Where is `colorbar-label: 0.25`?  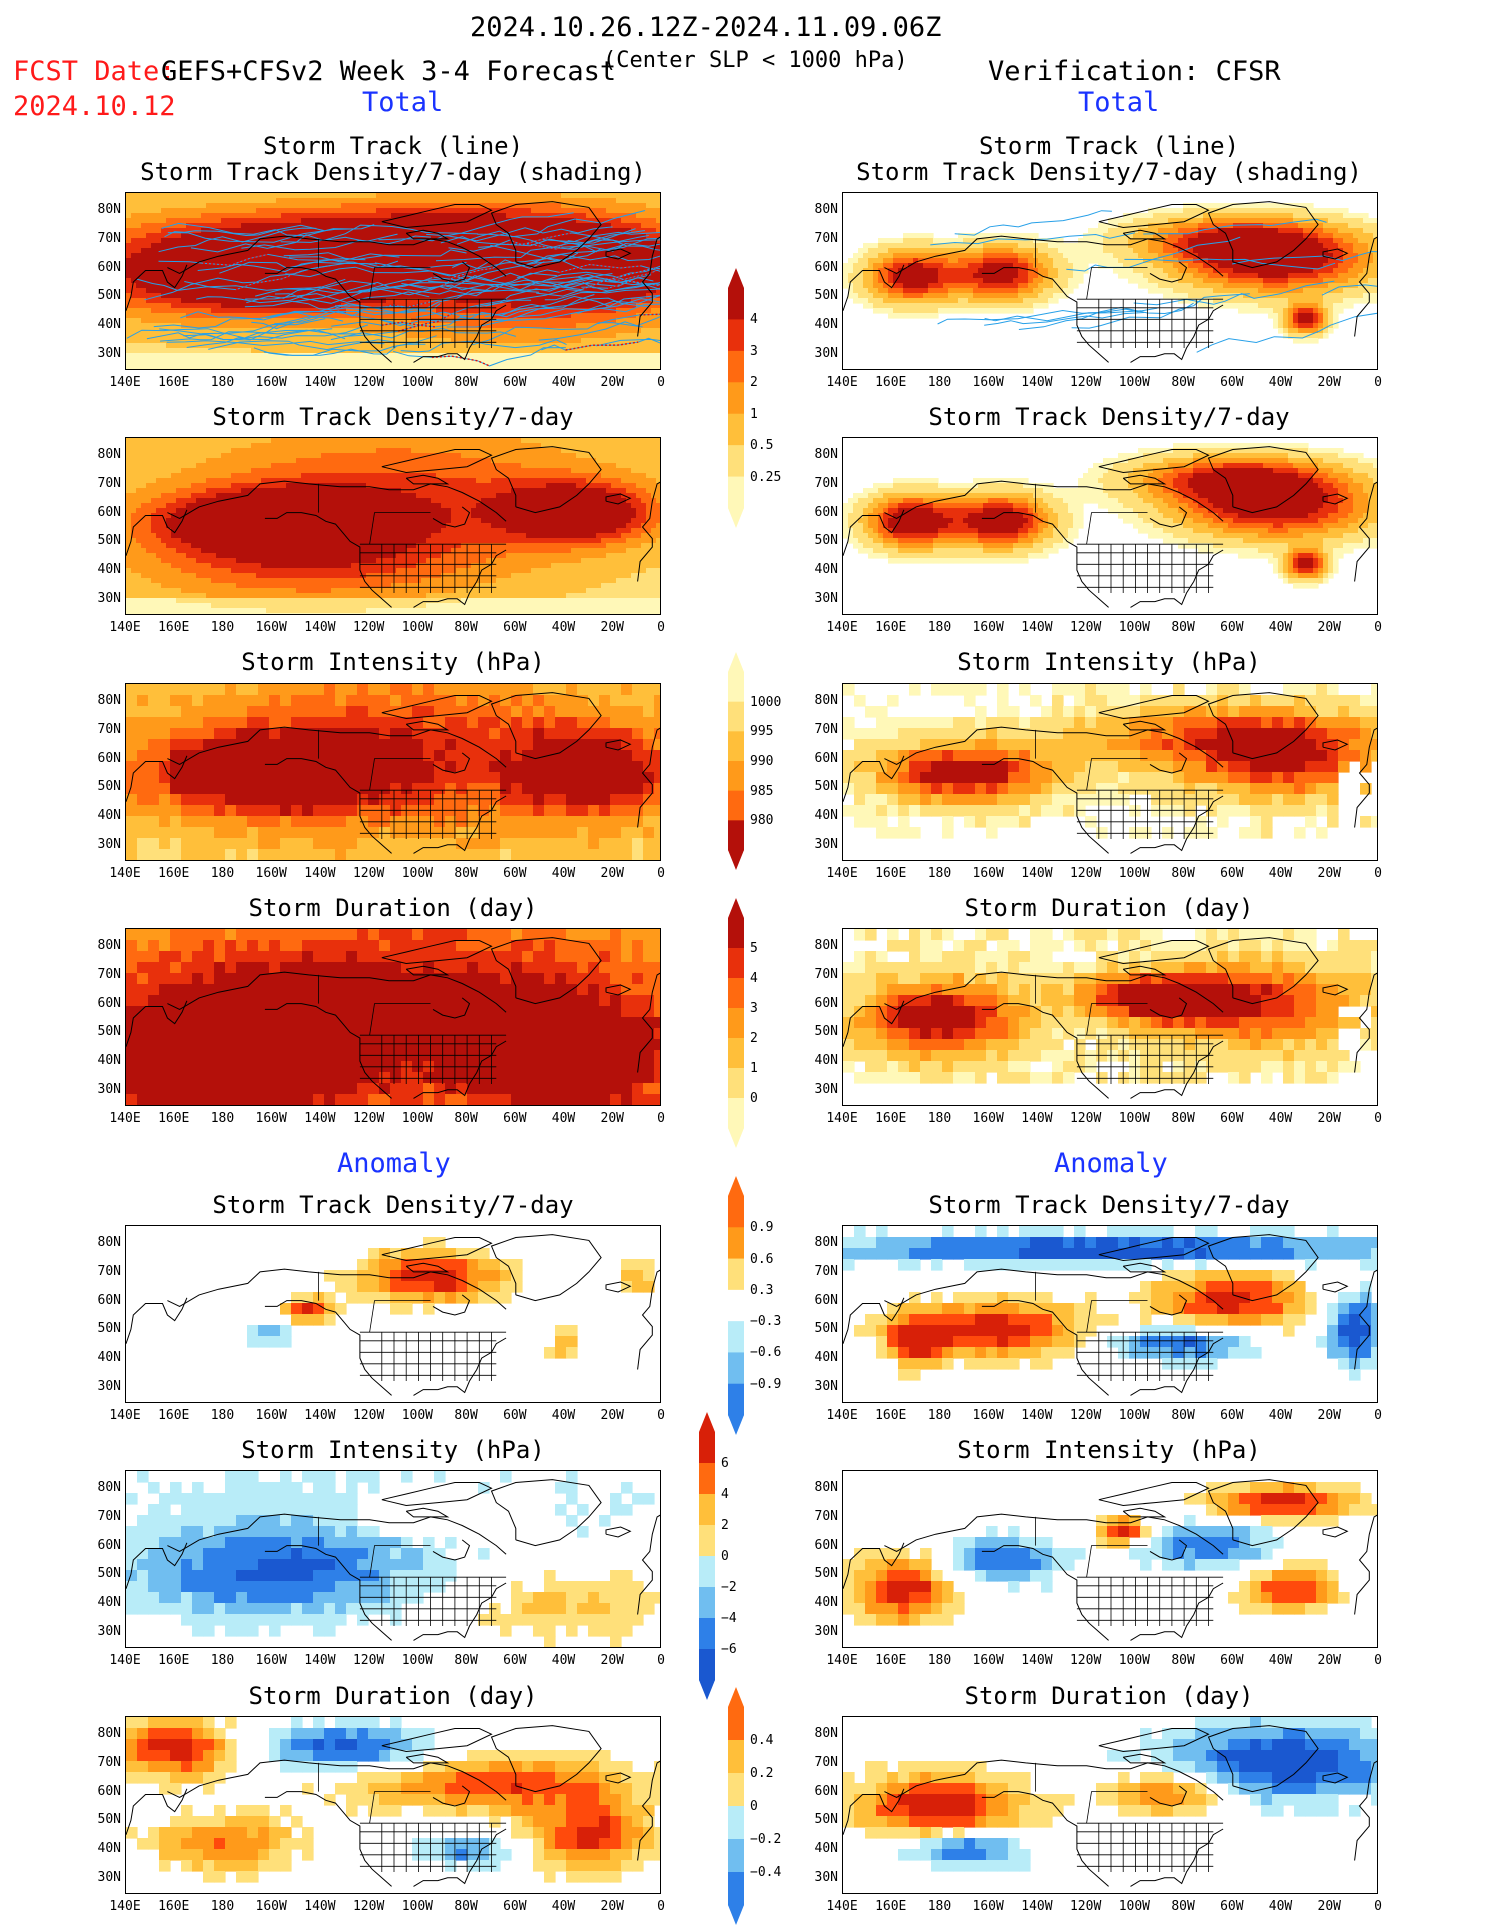 colorbar-label: 0.25 is located at coordinates (766, 477).